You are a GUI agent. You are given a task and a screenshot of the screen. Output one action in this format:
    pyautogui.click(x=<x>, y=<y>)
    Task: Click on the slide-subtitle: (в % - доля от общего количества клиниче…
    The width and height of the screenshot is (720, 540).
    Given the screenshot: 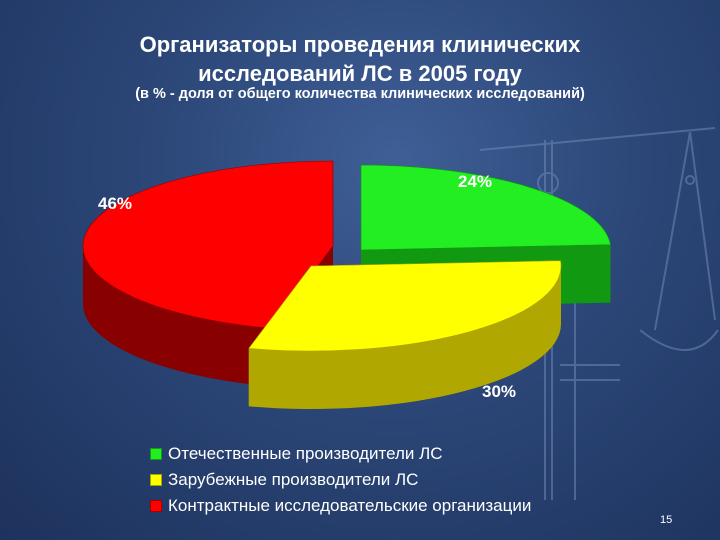 What is the action you would take?
    pyautogui.click(x=360, y=94)
    